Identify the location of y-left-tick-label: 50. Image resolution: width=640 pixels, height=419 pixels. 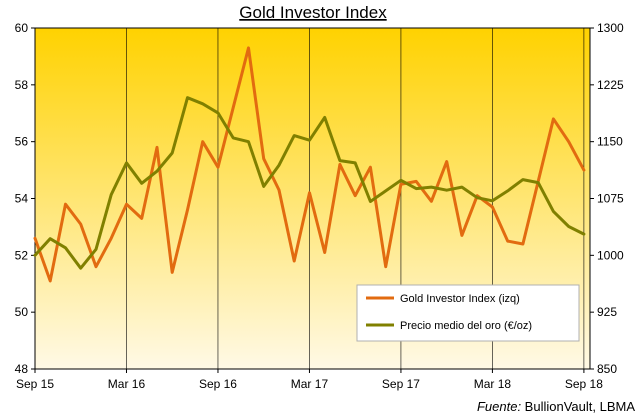
(22, 312).